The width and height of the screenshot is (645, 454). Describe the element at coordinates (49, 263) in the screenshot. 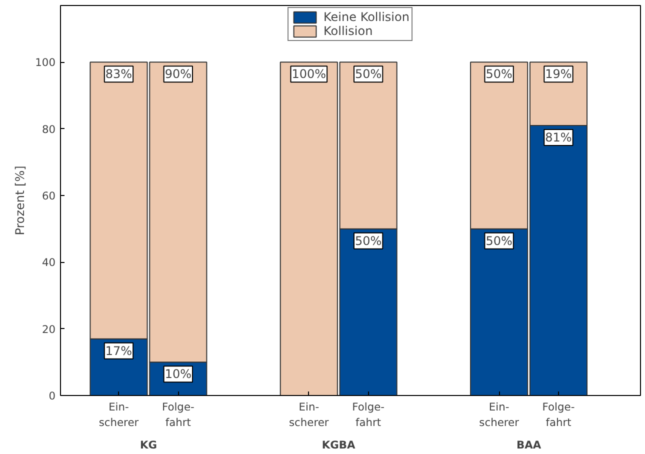

I see `y-tick-label: 40` at that location.